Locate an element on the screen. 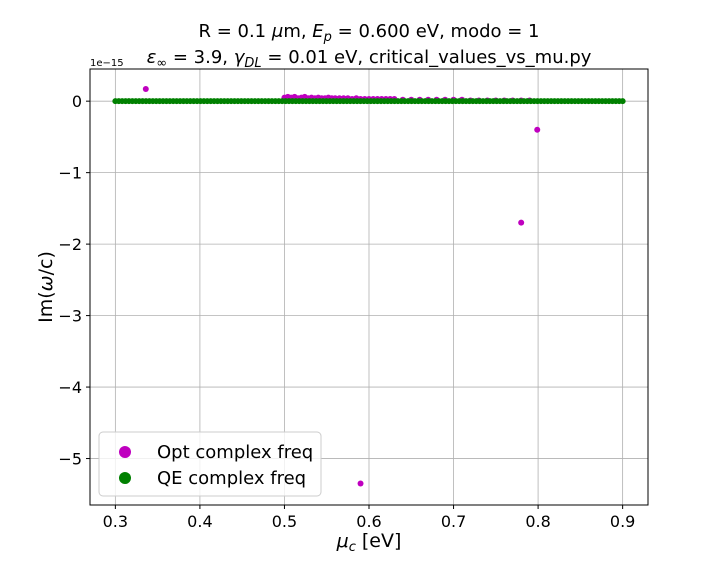 The height and width of the screenshot is (576, 720). legend-box is located at coordinates (210, 464).